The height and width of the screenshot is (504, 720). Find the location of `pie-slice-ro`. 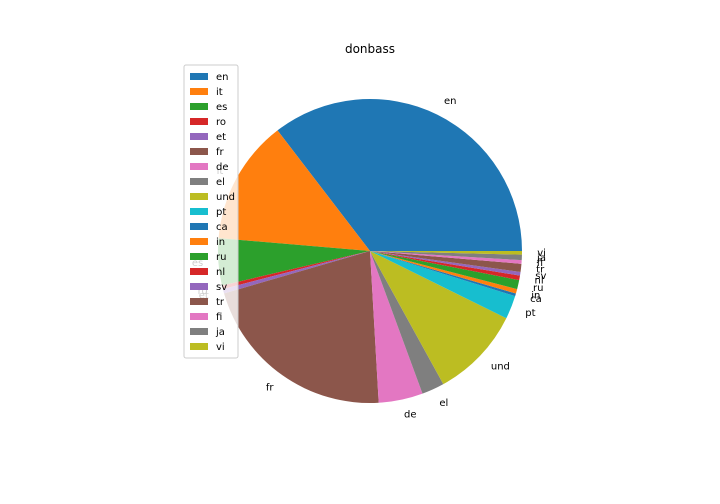

pie-slice-ro is located at coordinates (295, 270).